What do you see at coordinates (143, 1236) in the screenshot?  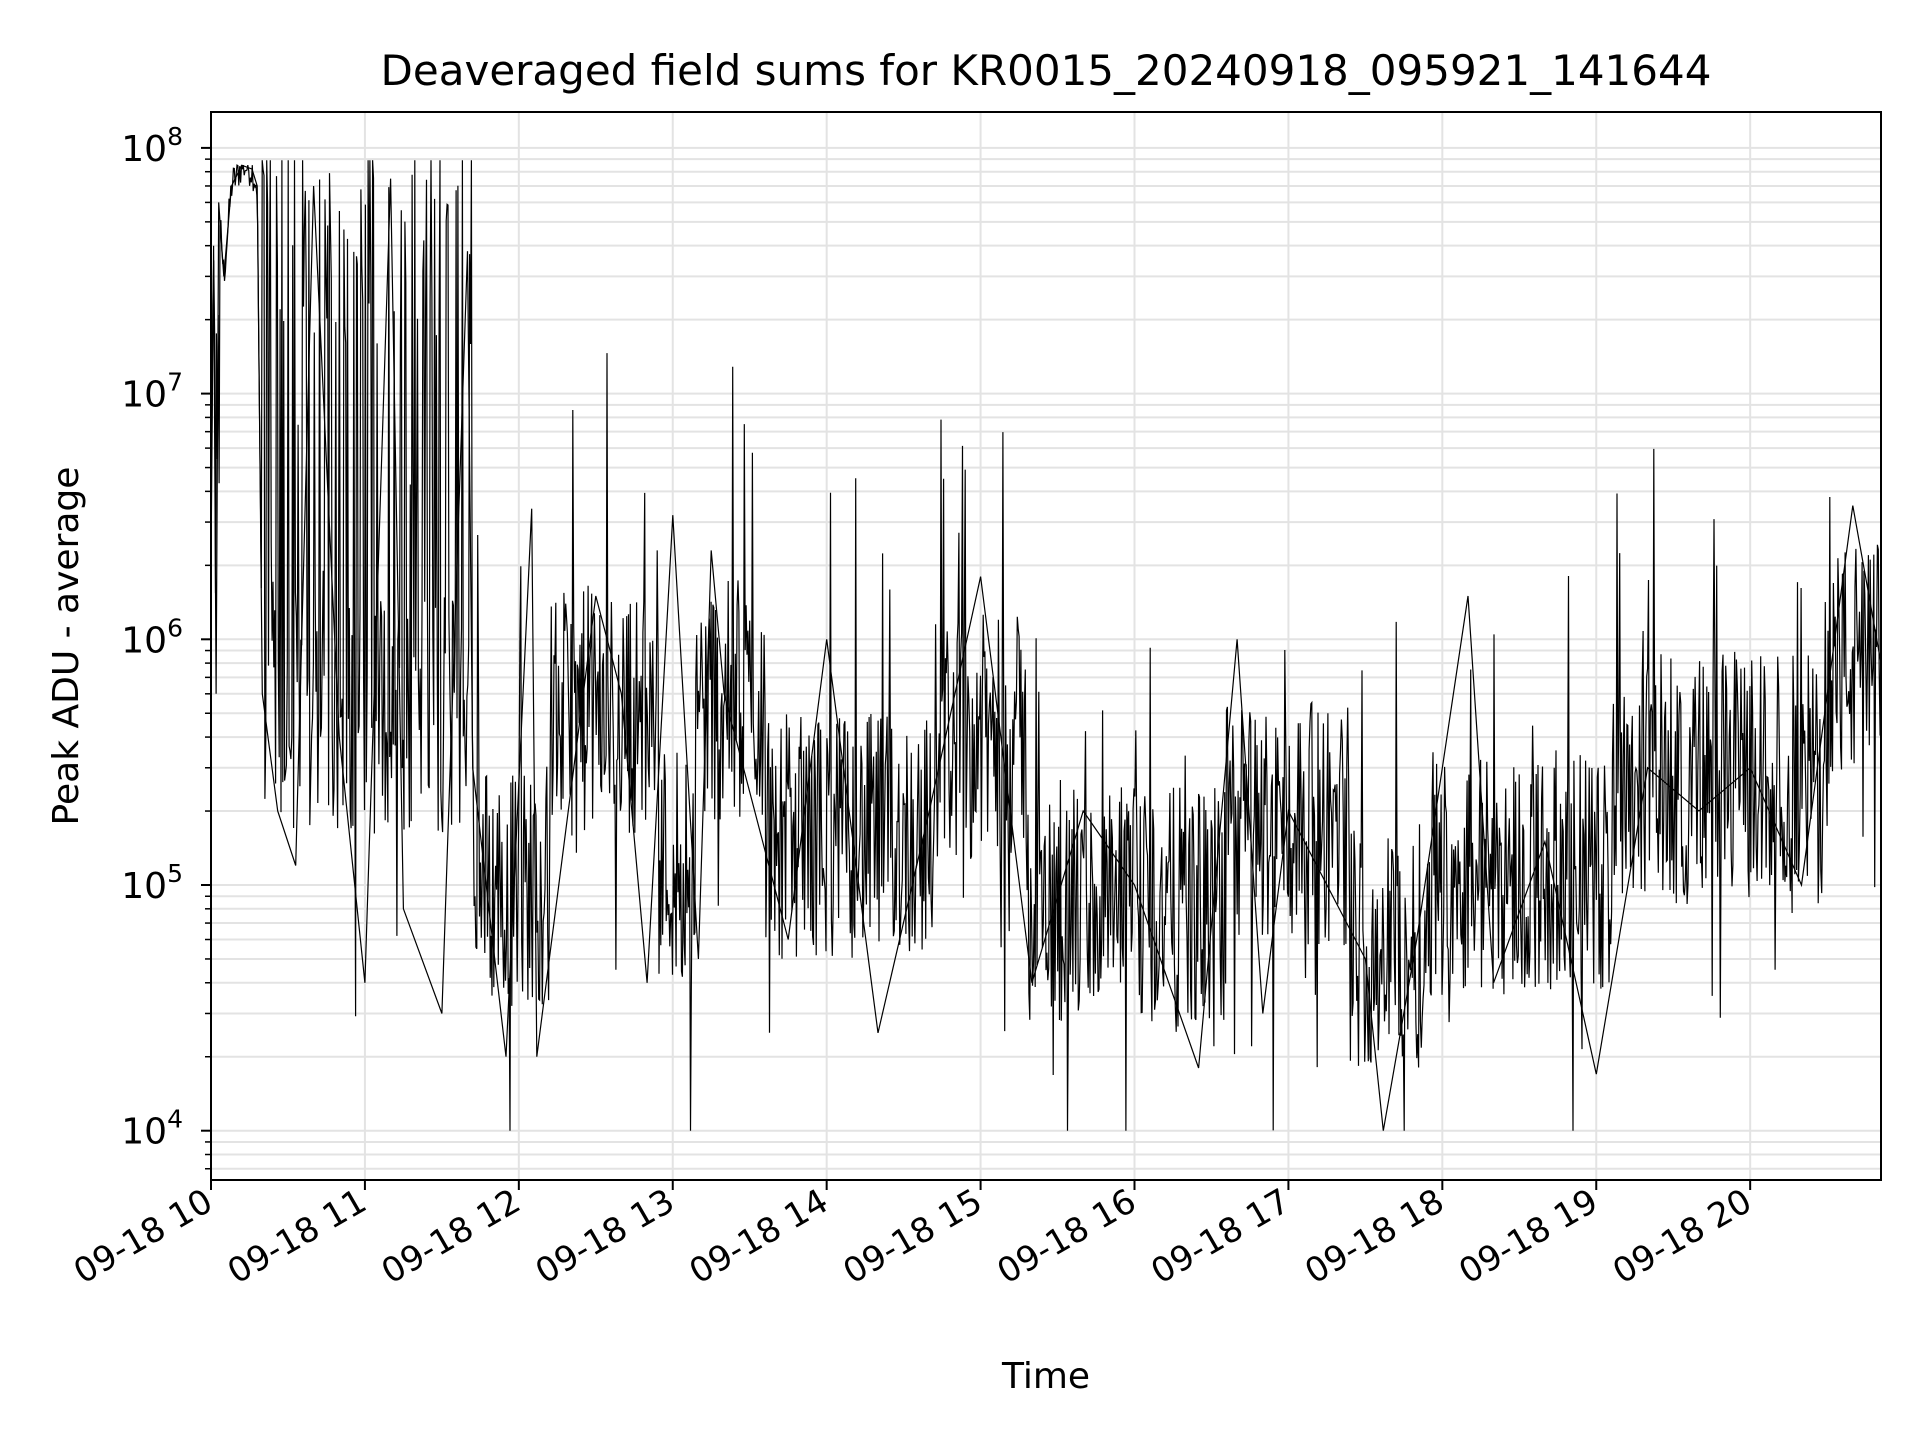 I see `x-tick-label: 09-18 10` at bounding box center [143, 1236].